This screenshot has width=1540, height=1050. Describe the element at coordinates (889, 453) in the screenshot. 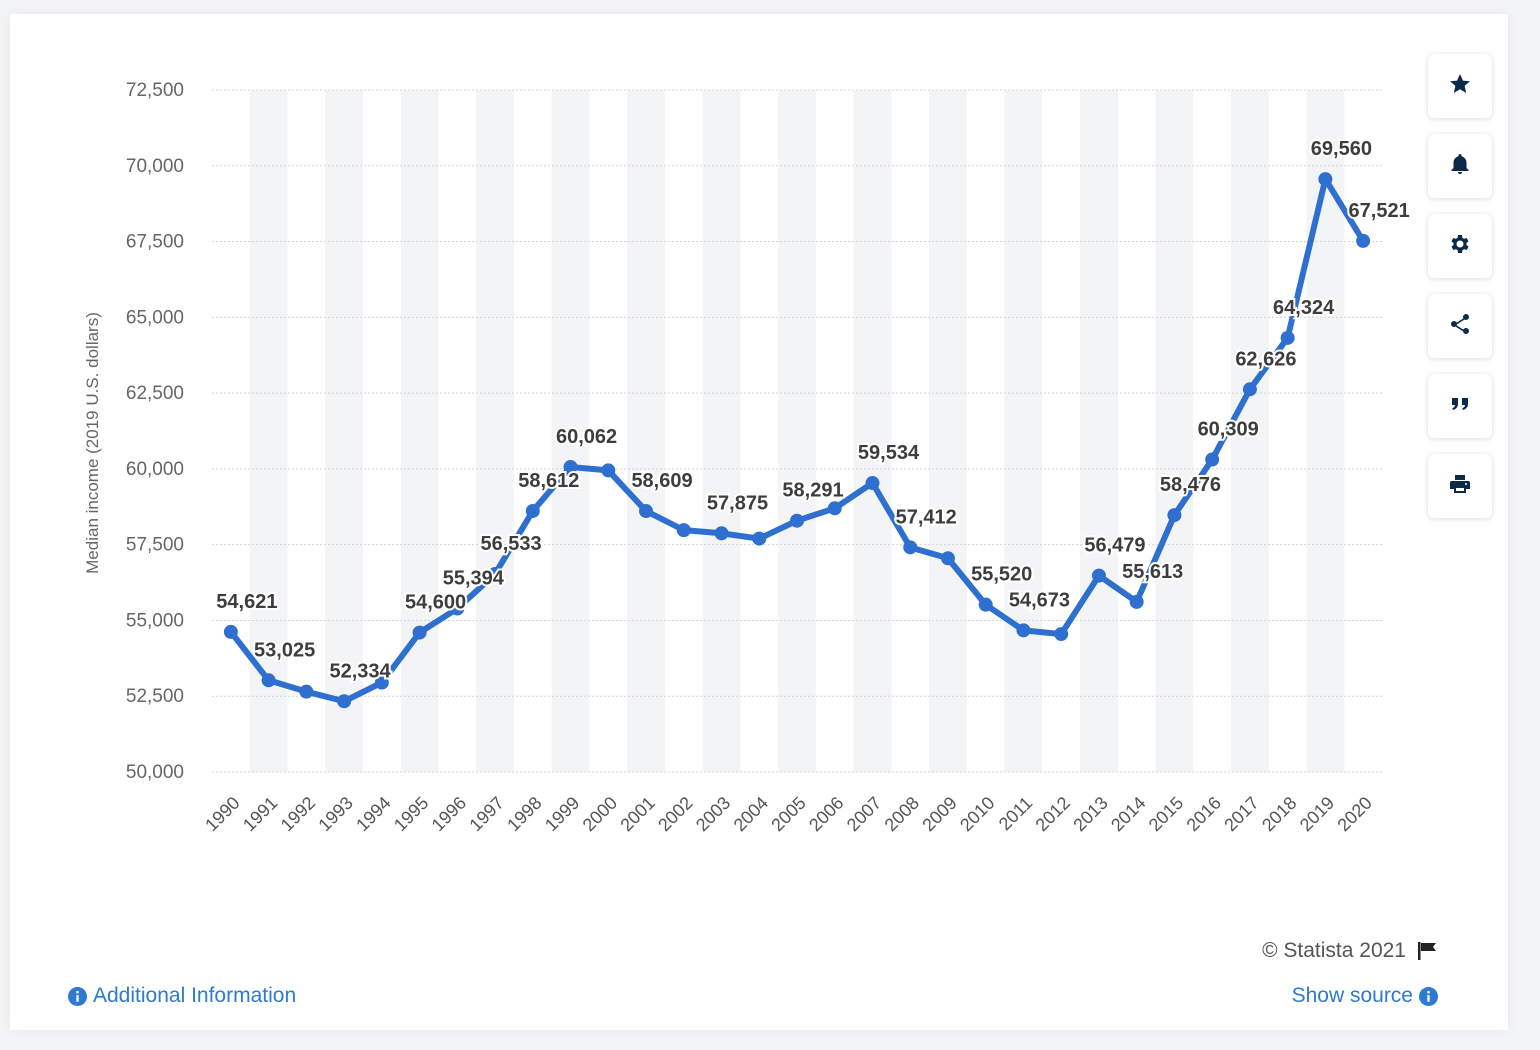

I see `data-label: 59,534` at that location.